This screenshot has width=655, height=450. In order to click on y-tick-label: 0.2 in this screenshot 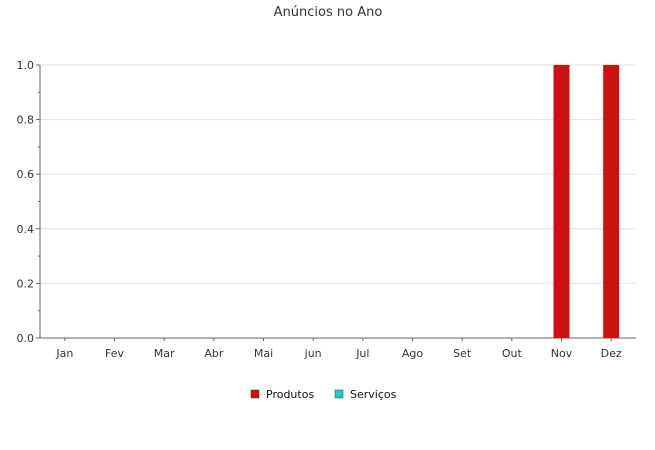, I will do `click(26, 283)`.